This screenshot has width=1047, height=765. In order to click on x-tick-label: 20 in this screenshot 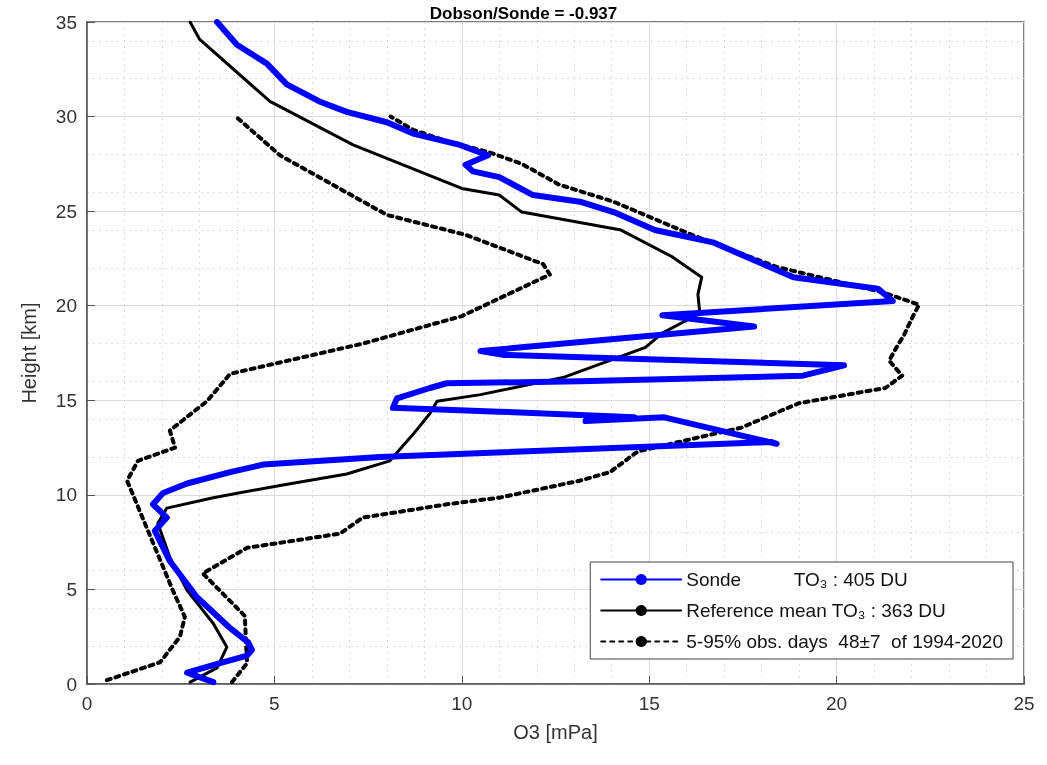, I will do `click(837, 703)`.